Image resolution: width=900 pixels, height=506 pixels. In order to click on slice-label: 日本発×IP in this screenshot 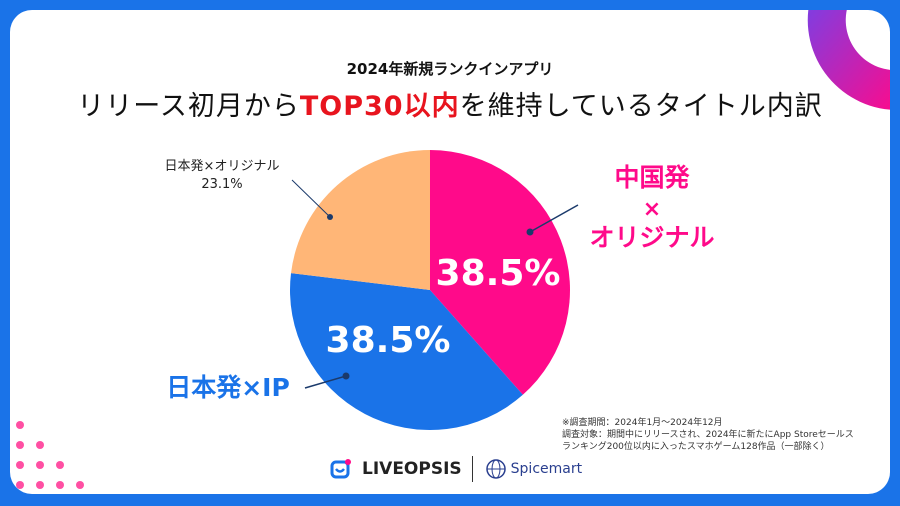, I will do `click(228, 387)`.